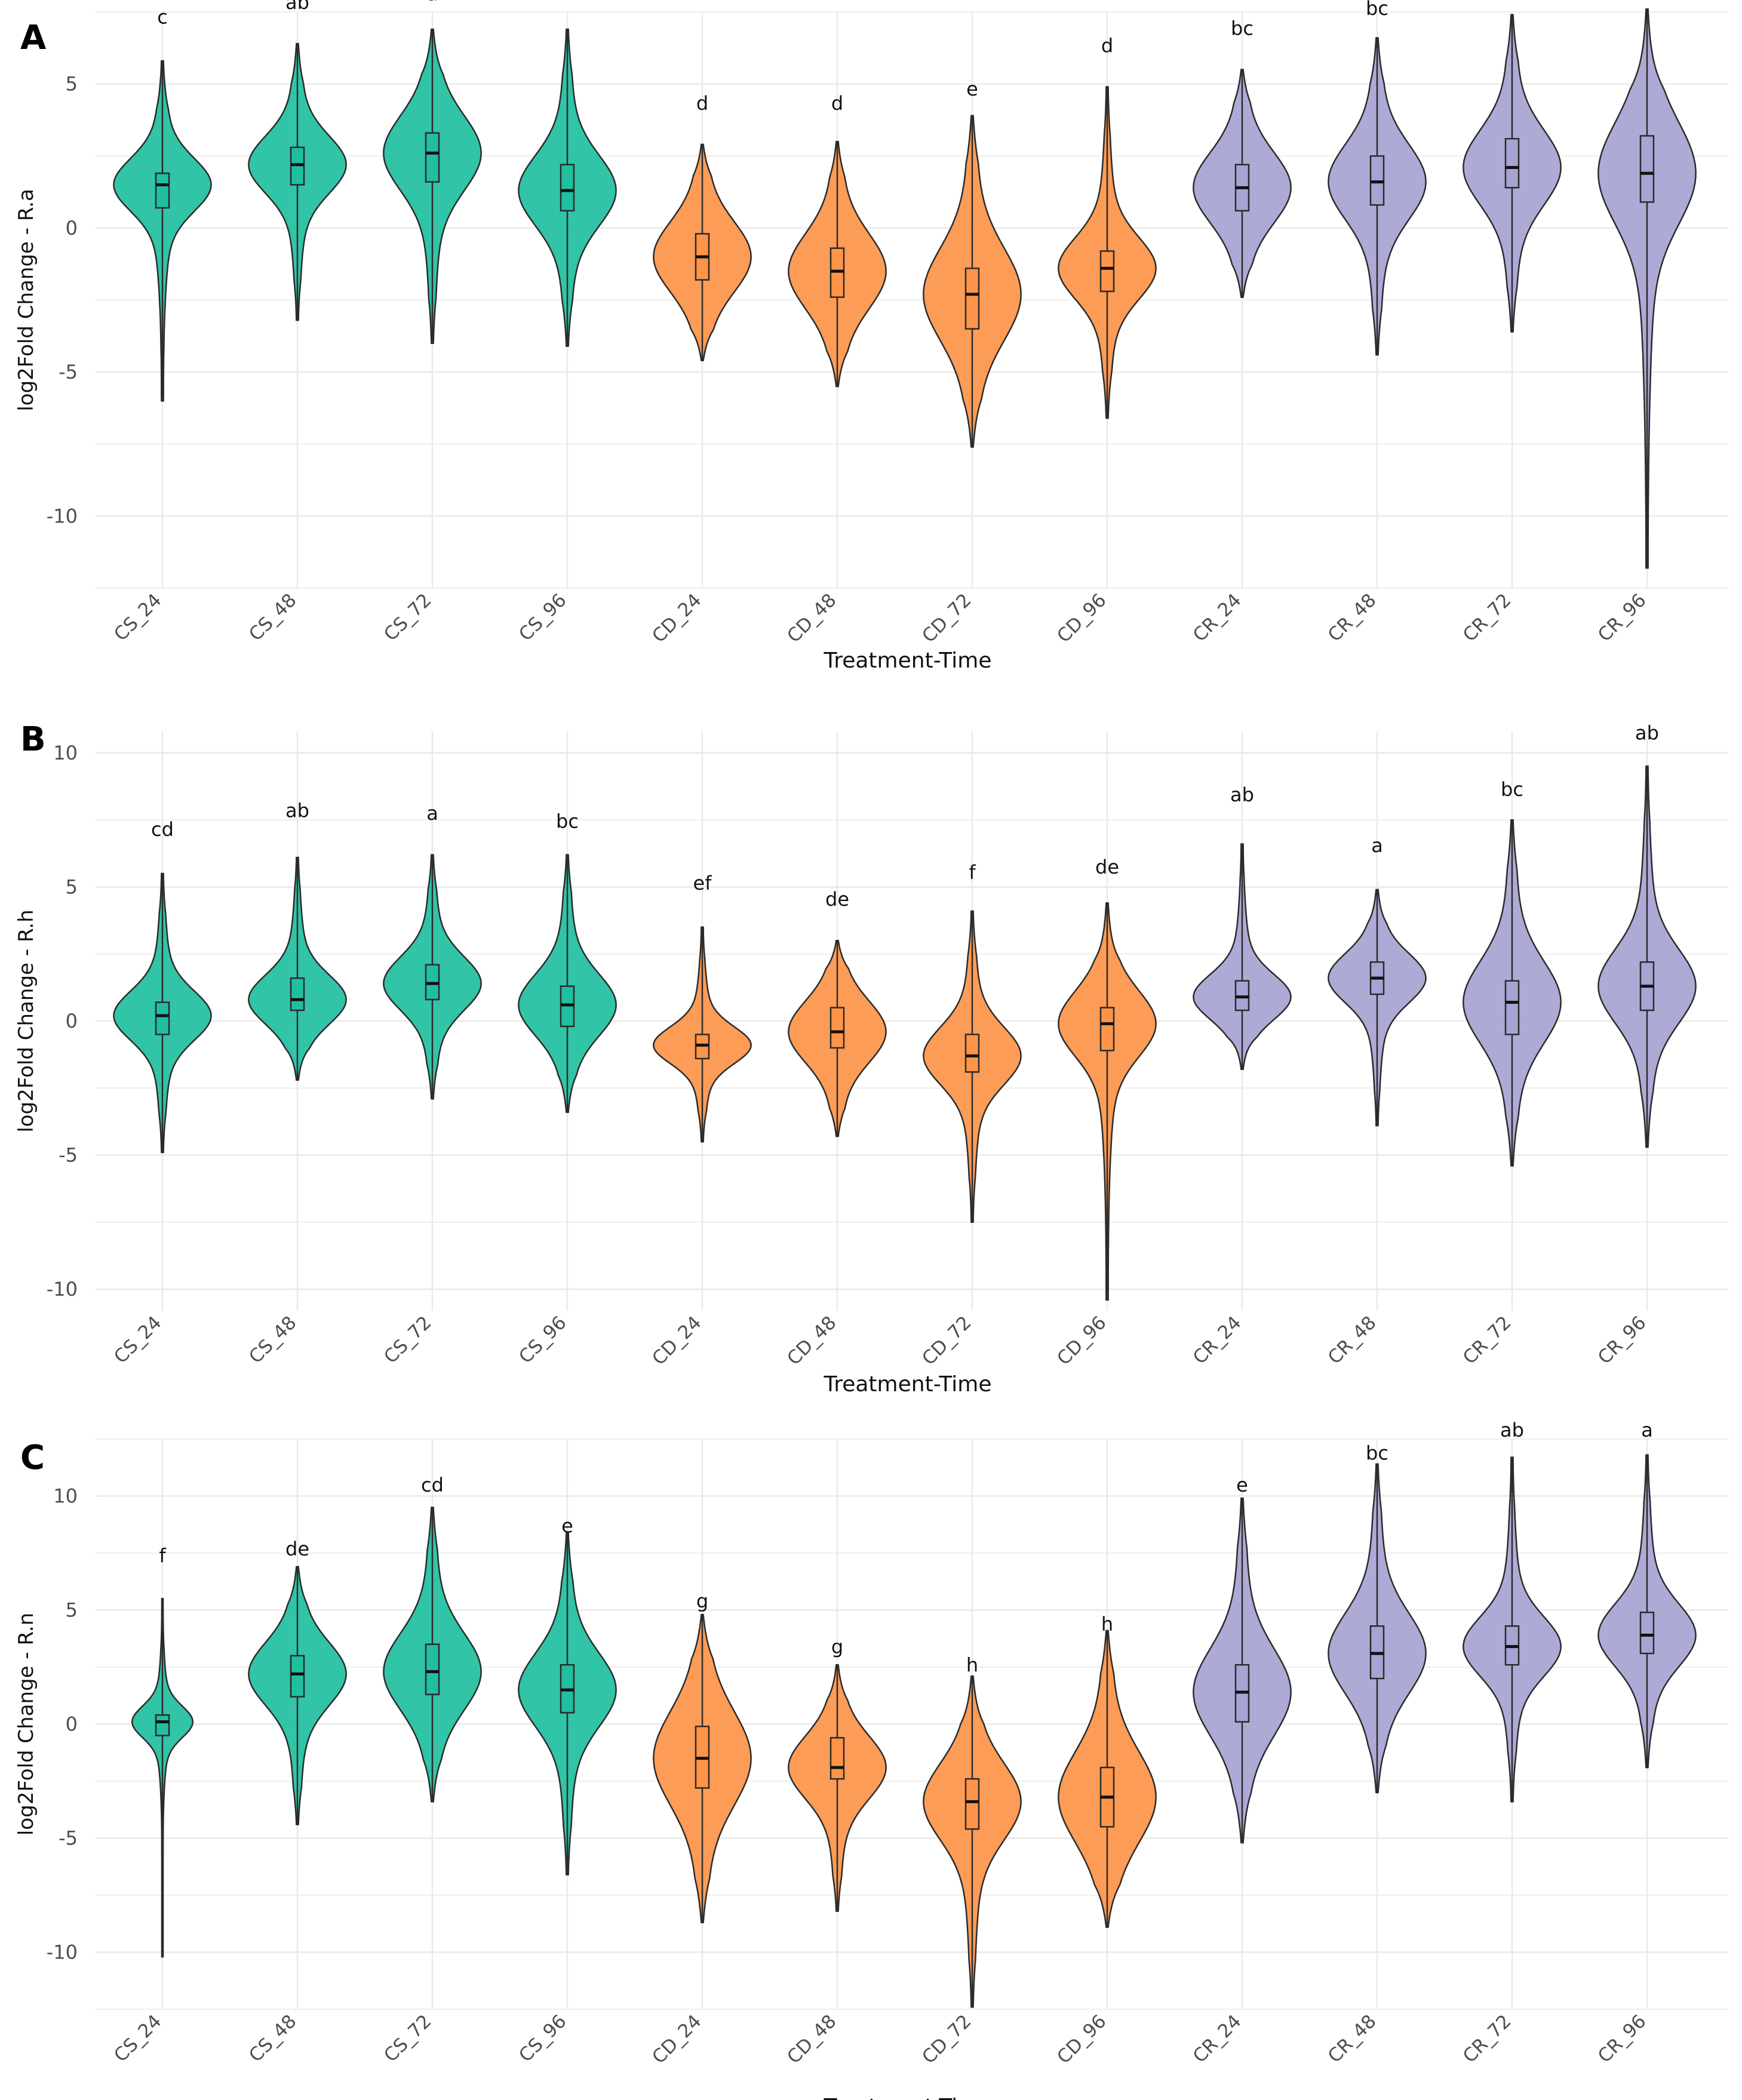 The height and width of the screenshot is (2100, 1742). Describe the element at coordinates (835, 1851) in the screenshot. I see `violin-cd-48: g CD_48` at that location.